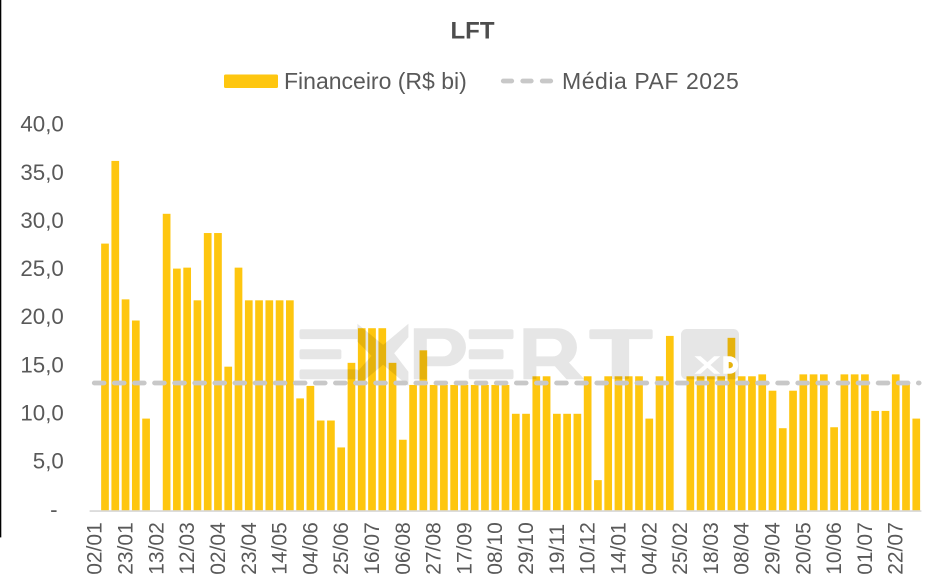  What do you see at coordinates (310, 548) in the screenshot?
I see `svg-text: 04/06` at bounding box center [310, 548].